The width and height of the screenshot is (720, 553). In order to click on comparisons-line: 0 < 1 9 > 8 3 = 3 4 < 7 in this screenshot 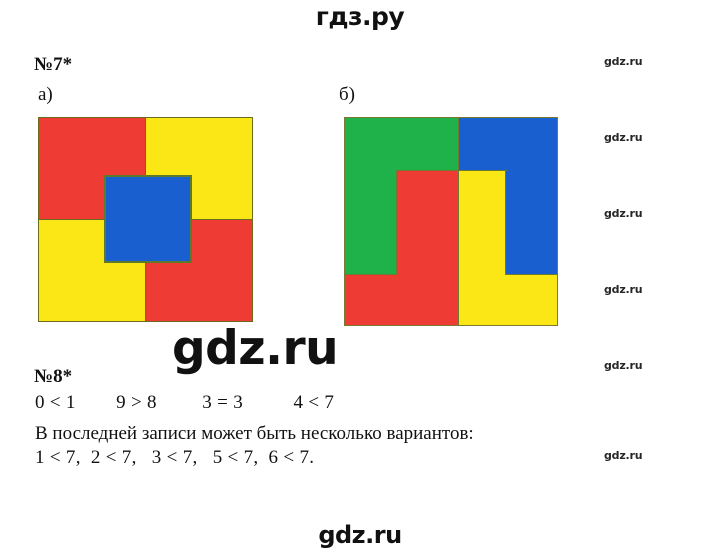, I will do `click(185, 402)`.